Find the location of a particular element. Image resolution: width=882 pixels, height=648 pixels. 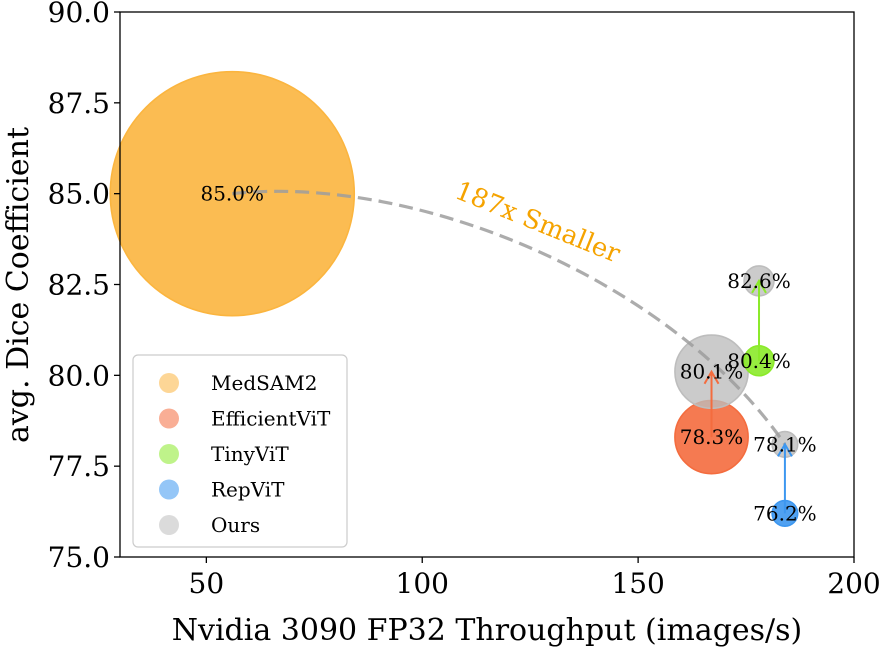

data-label-ours-1: 82.6% is located at coordinates (759, 281).